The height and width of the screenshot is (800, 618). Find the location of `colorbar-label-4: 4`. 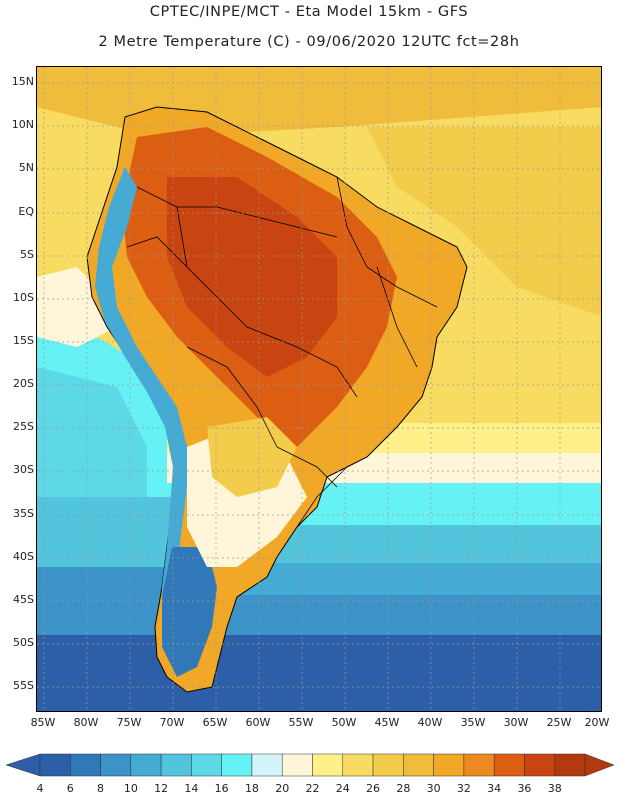

colorbar-label-4: 4 is located at coordinates (40, 788).